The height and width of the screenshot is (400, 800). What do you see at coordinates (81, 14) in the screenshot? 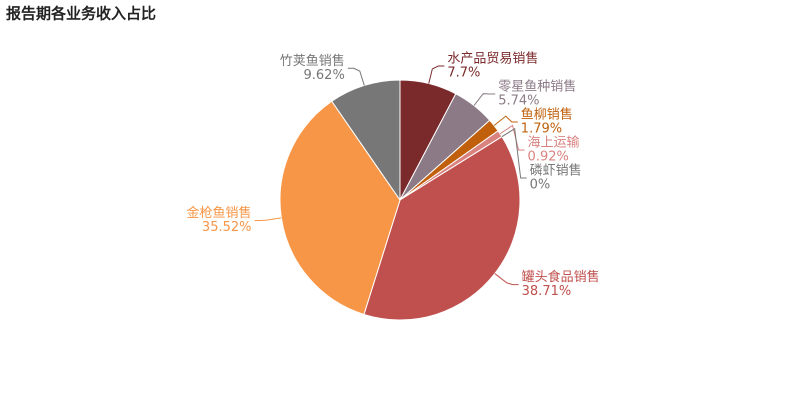
I see `chart-title: 报告期各业务收入占比` at bounding box center [81, 14].